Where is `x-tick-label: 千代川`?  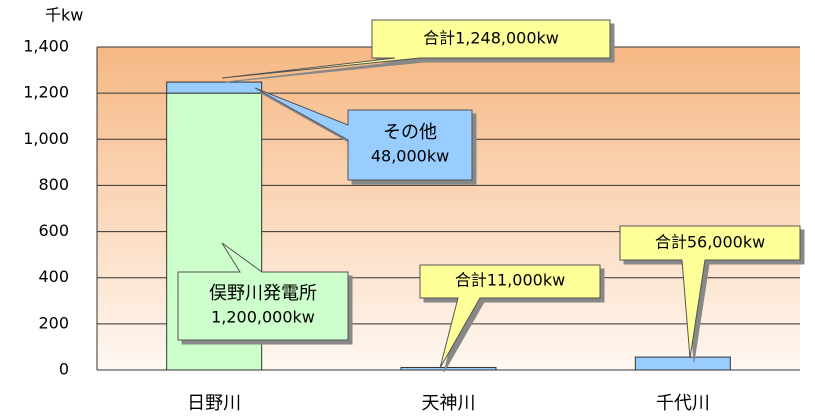 x-tick-label: 千代川 is located at coordinates (683, 403).